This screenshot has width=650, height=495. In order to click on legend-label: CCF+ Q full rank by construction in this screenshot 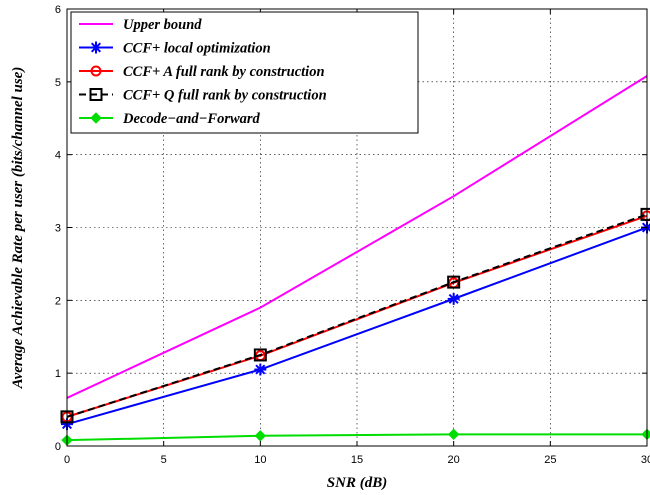, I will do `click(225, 96)`.